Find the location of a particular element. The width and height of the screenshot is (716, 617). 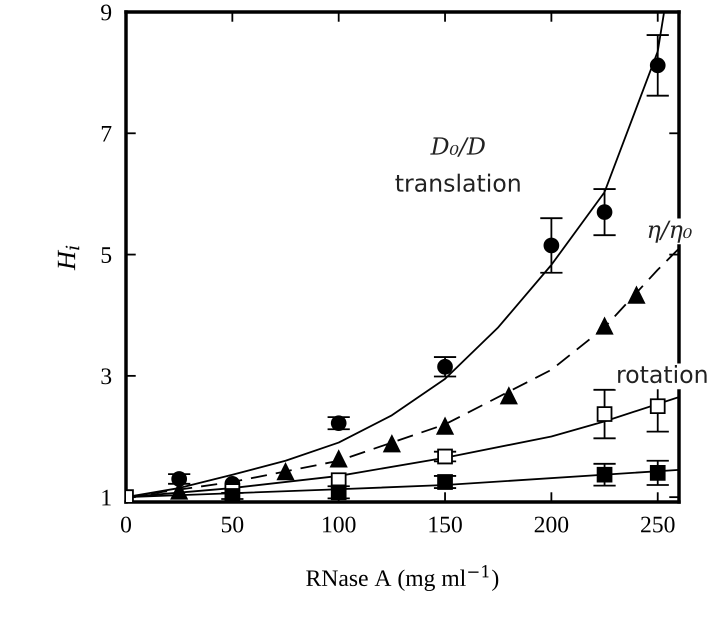

x-tick-label: 250 is located at coordinates (658, 524).